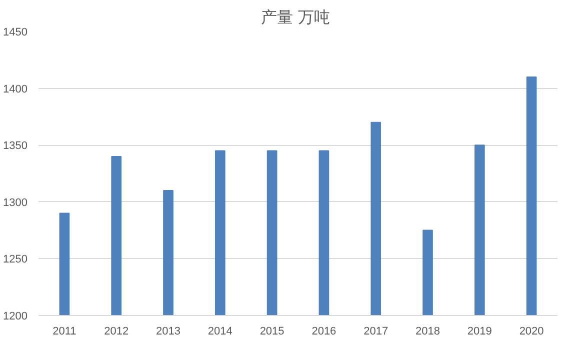 Image resolution: width=577 pixels, height=337 pixels. What do you see at coordinates (220, 331) in the screenshot?
I see `x-tick-label: 2014` at bounding box center [220, 331].